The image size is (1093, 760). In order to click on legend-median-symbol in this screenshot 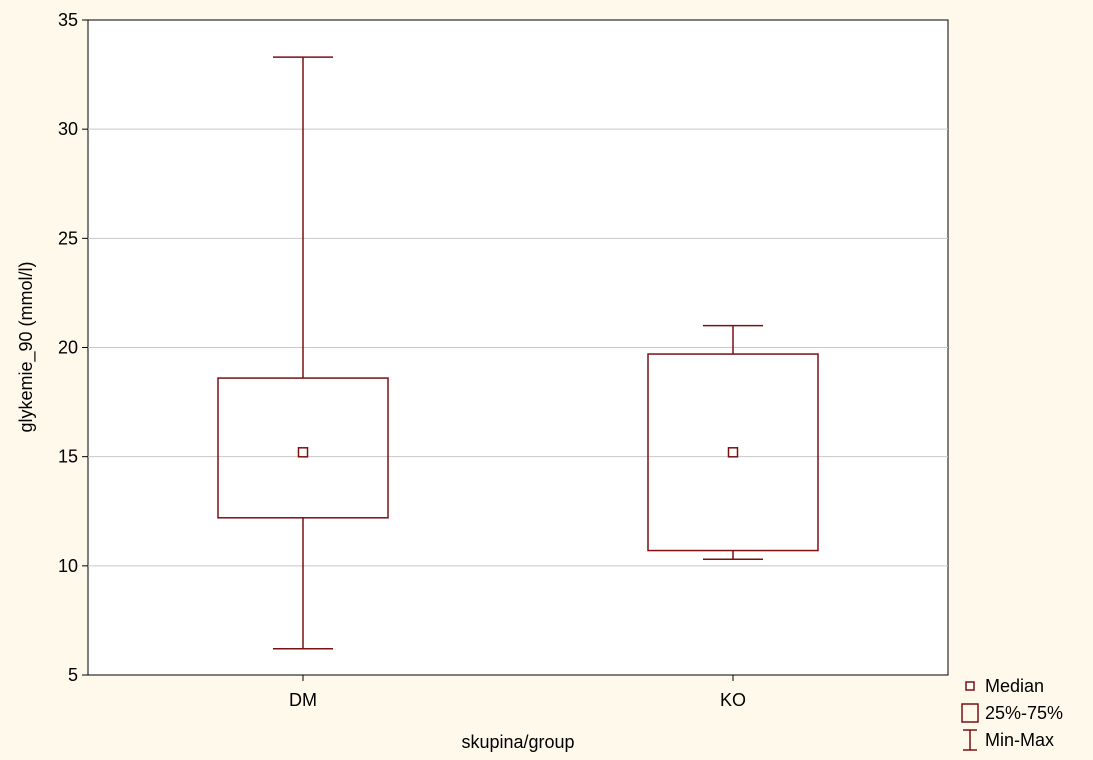, I will do `click(970, 686)`.